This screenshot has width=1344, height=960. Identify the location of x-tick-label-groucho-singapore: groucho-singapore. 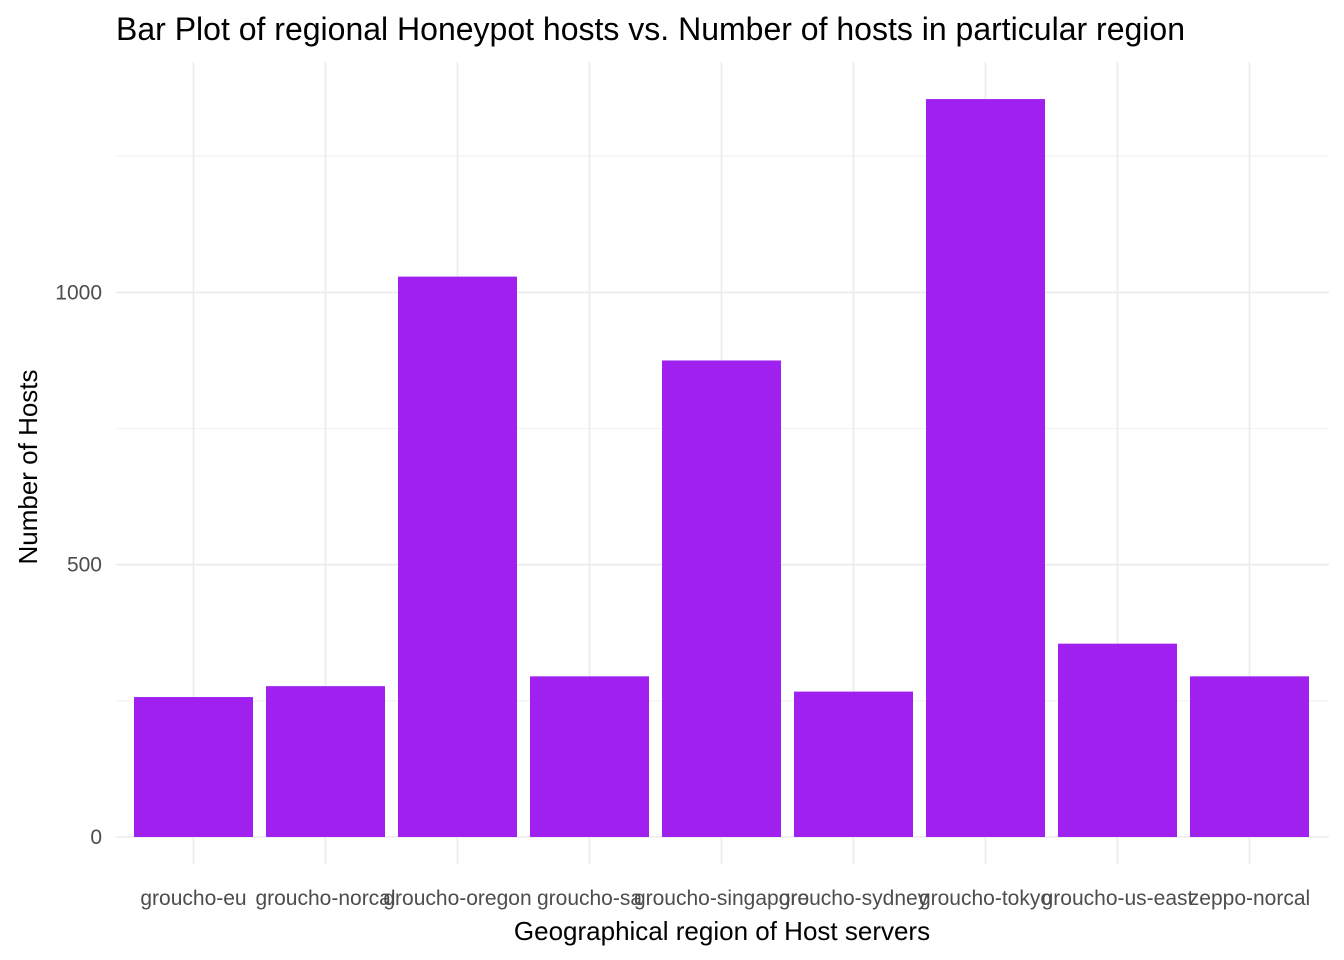
(721, 898).